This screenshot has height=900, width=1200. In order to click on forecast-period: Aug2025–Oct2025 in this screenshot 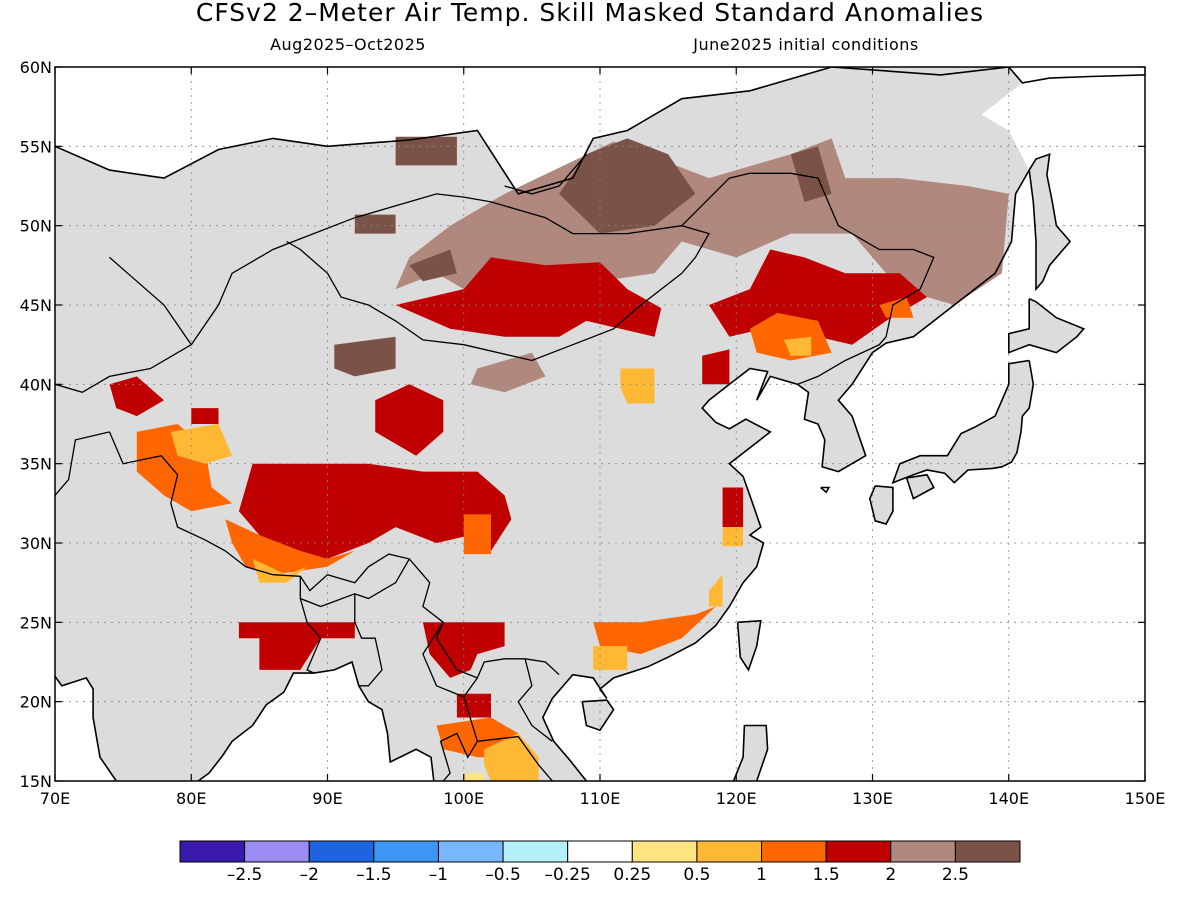, I will do `click(348, 44)`.